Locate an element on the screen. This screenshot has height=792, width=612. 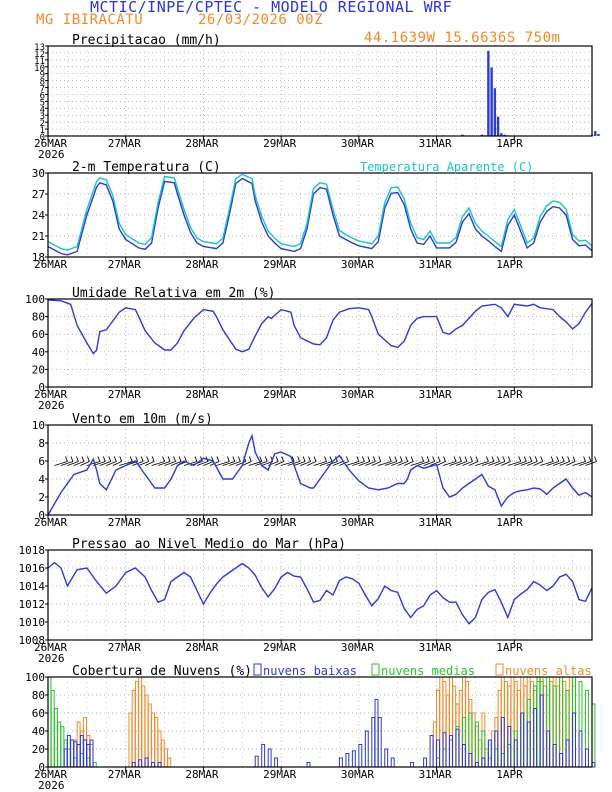
legend-label: nuvens medias is located at coordinates (428, 671).